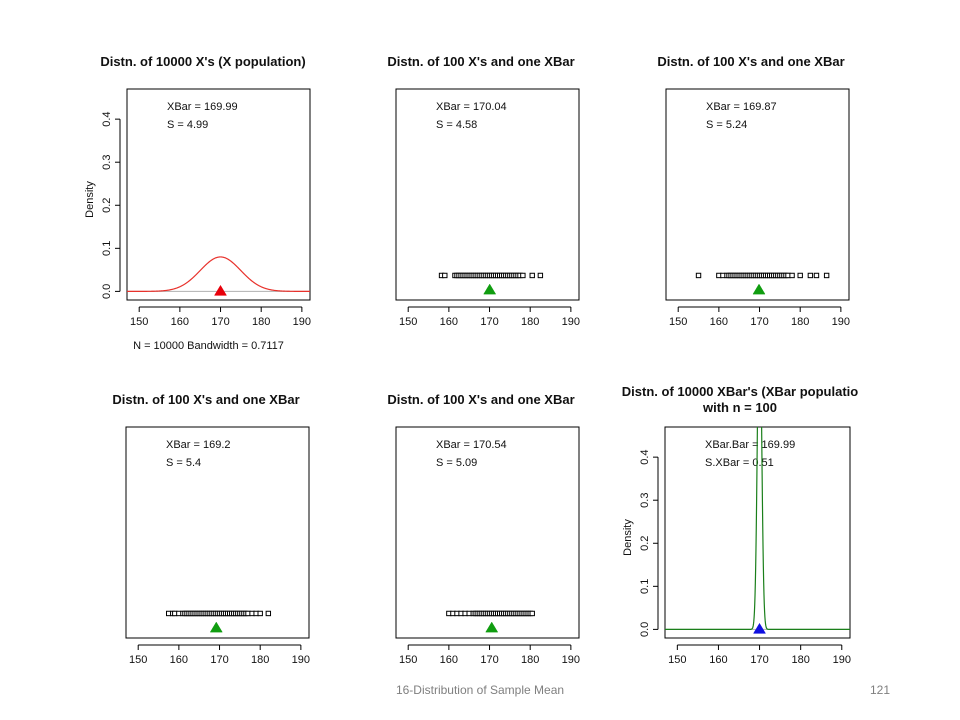 The height and width of the screenshot is (720, 960). I want to click on chart-3-x-tick-label: 150, so click(678, 322).